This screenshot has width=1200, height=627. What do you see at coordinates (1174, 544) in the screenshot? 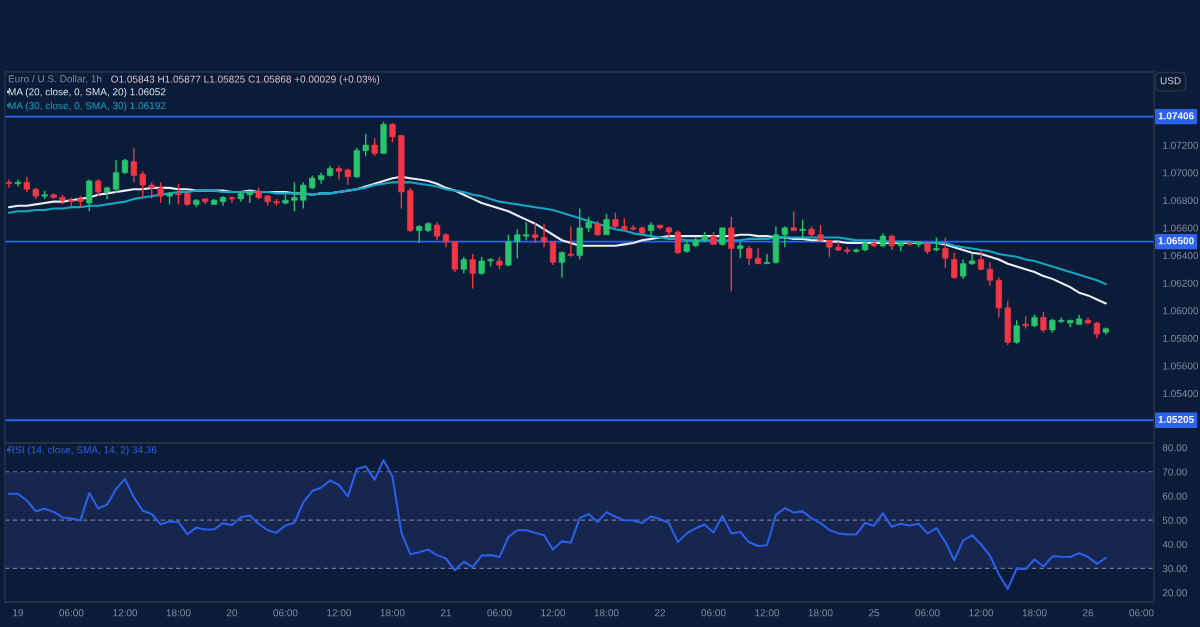
I see `y-tick-label: 40.00` at bounding box center [1174, 544].